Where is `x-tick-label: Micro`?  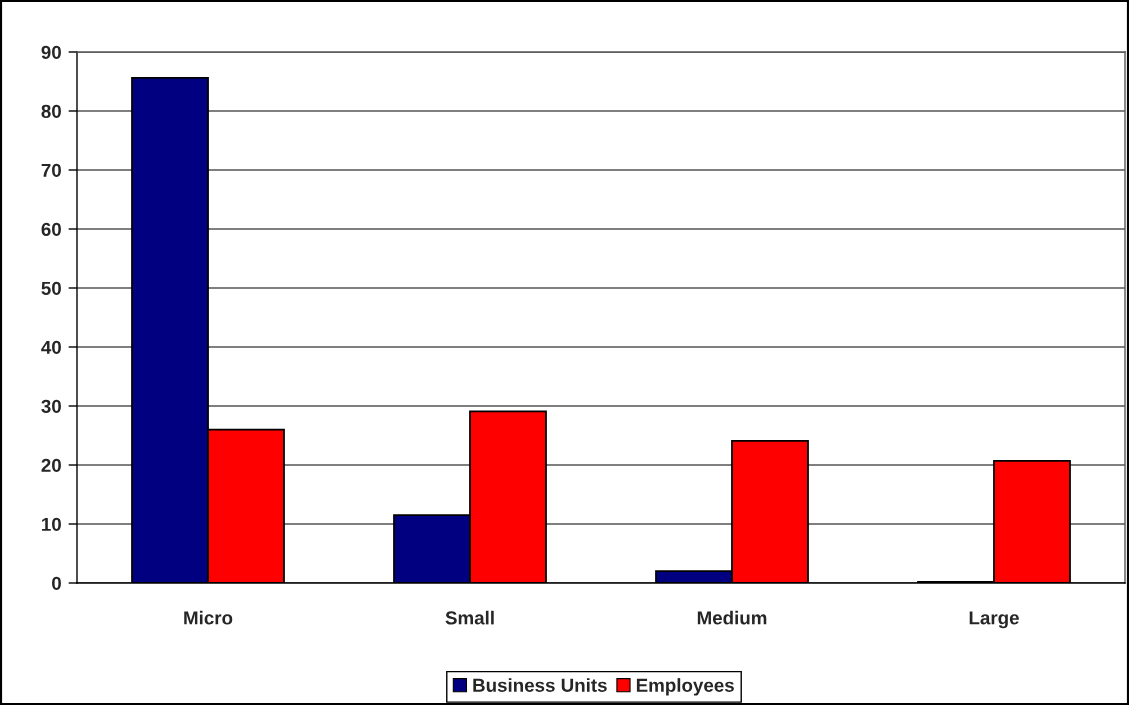 x-tick-label: Micro is located at coordinates (208, 617).